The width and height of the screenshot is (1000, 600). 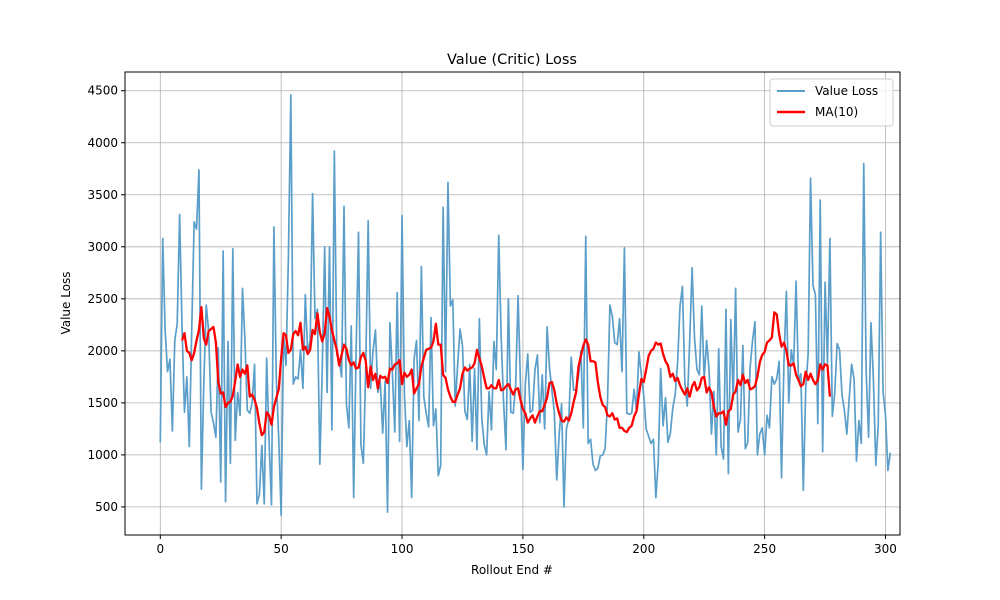 I want to click on x-tick-label: 100, so click(x=402, y=549).